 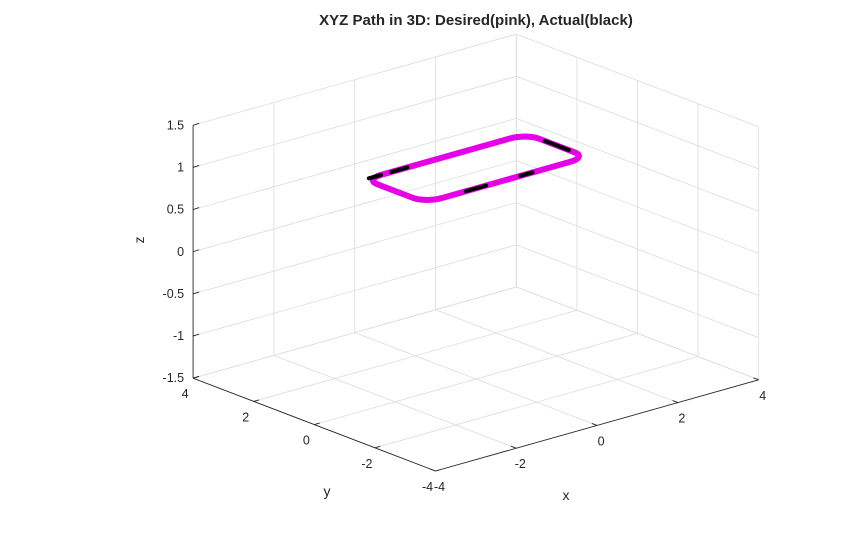 What do you see at coordinates (520, 464) in the screenshot?
I see `x-tick-label: -2` at bounding box center [520, 464].